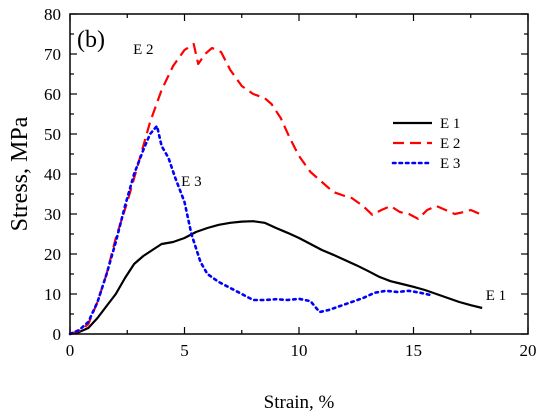 The height and width of the screenshot is (418, 550). Describe the element at coordinates (143, 50) in the screenshot. I see `annotation-e2: E 2` at that location.